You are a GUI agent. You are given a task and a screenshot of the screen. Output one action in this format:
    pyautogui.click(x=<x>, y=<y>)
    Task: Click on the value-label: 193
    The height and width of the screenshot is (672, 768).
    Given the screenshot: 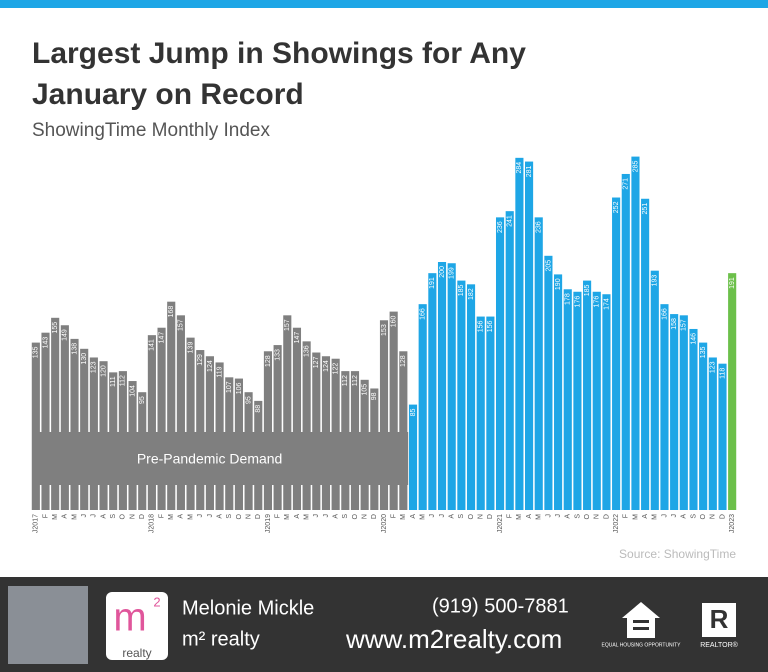 What is the action you would take?
    pyautogui.click(x=655, y=281)
    